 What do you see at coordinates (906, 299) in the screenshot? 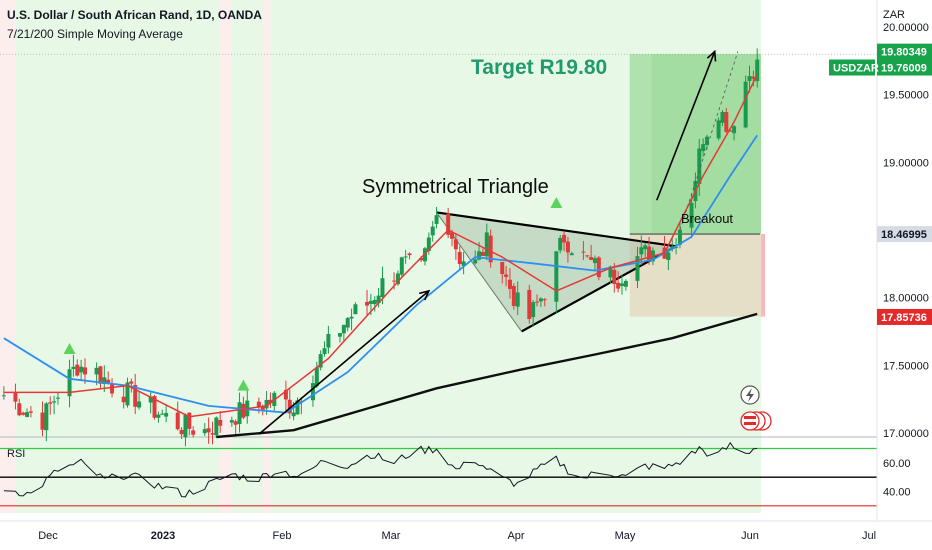
I see `y-tick-label: 18.00000` at bounding box center [906, 299].